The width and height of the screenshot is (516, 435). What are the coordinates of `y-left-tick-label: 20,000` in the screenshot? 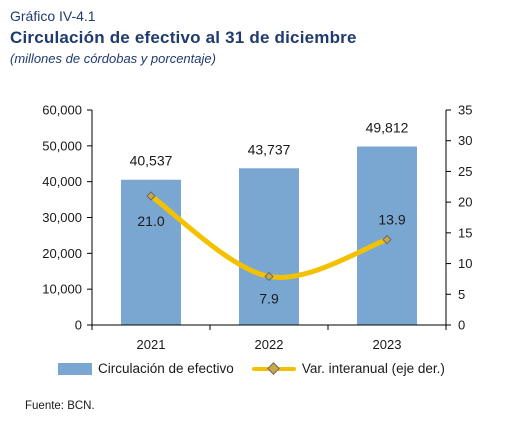 It's located at (62, 253).